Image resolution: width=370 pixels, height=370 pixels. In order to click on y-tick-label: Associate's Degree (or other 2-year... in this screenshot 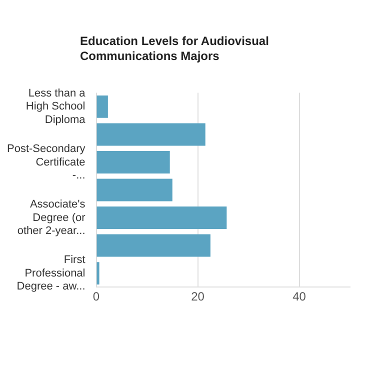, I will do `click(51, 218)`.